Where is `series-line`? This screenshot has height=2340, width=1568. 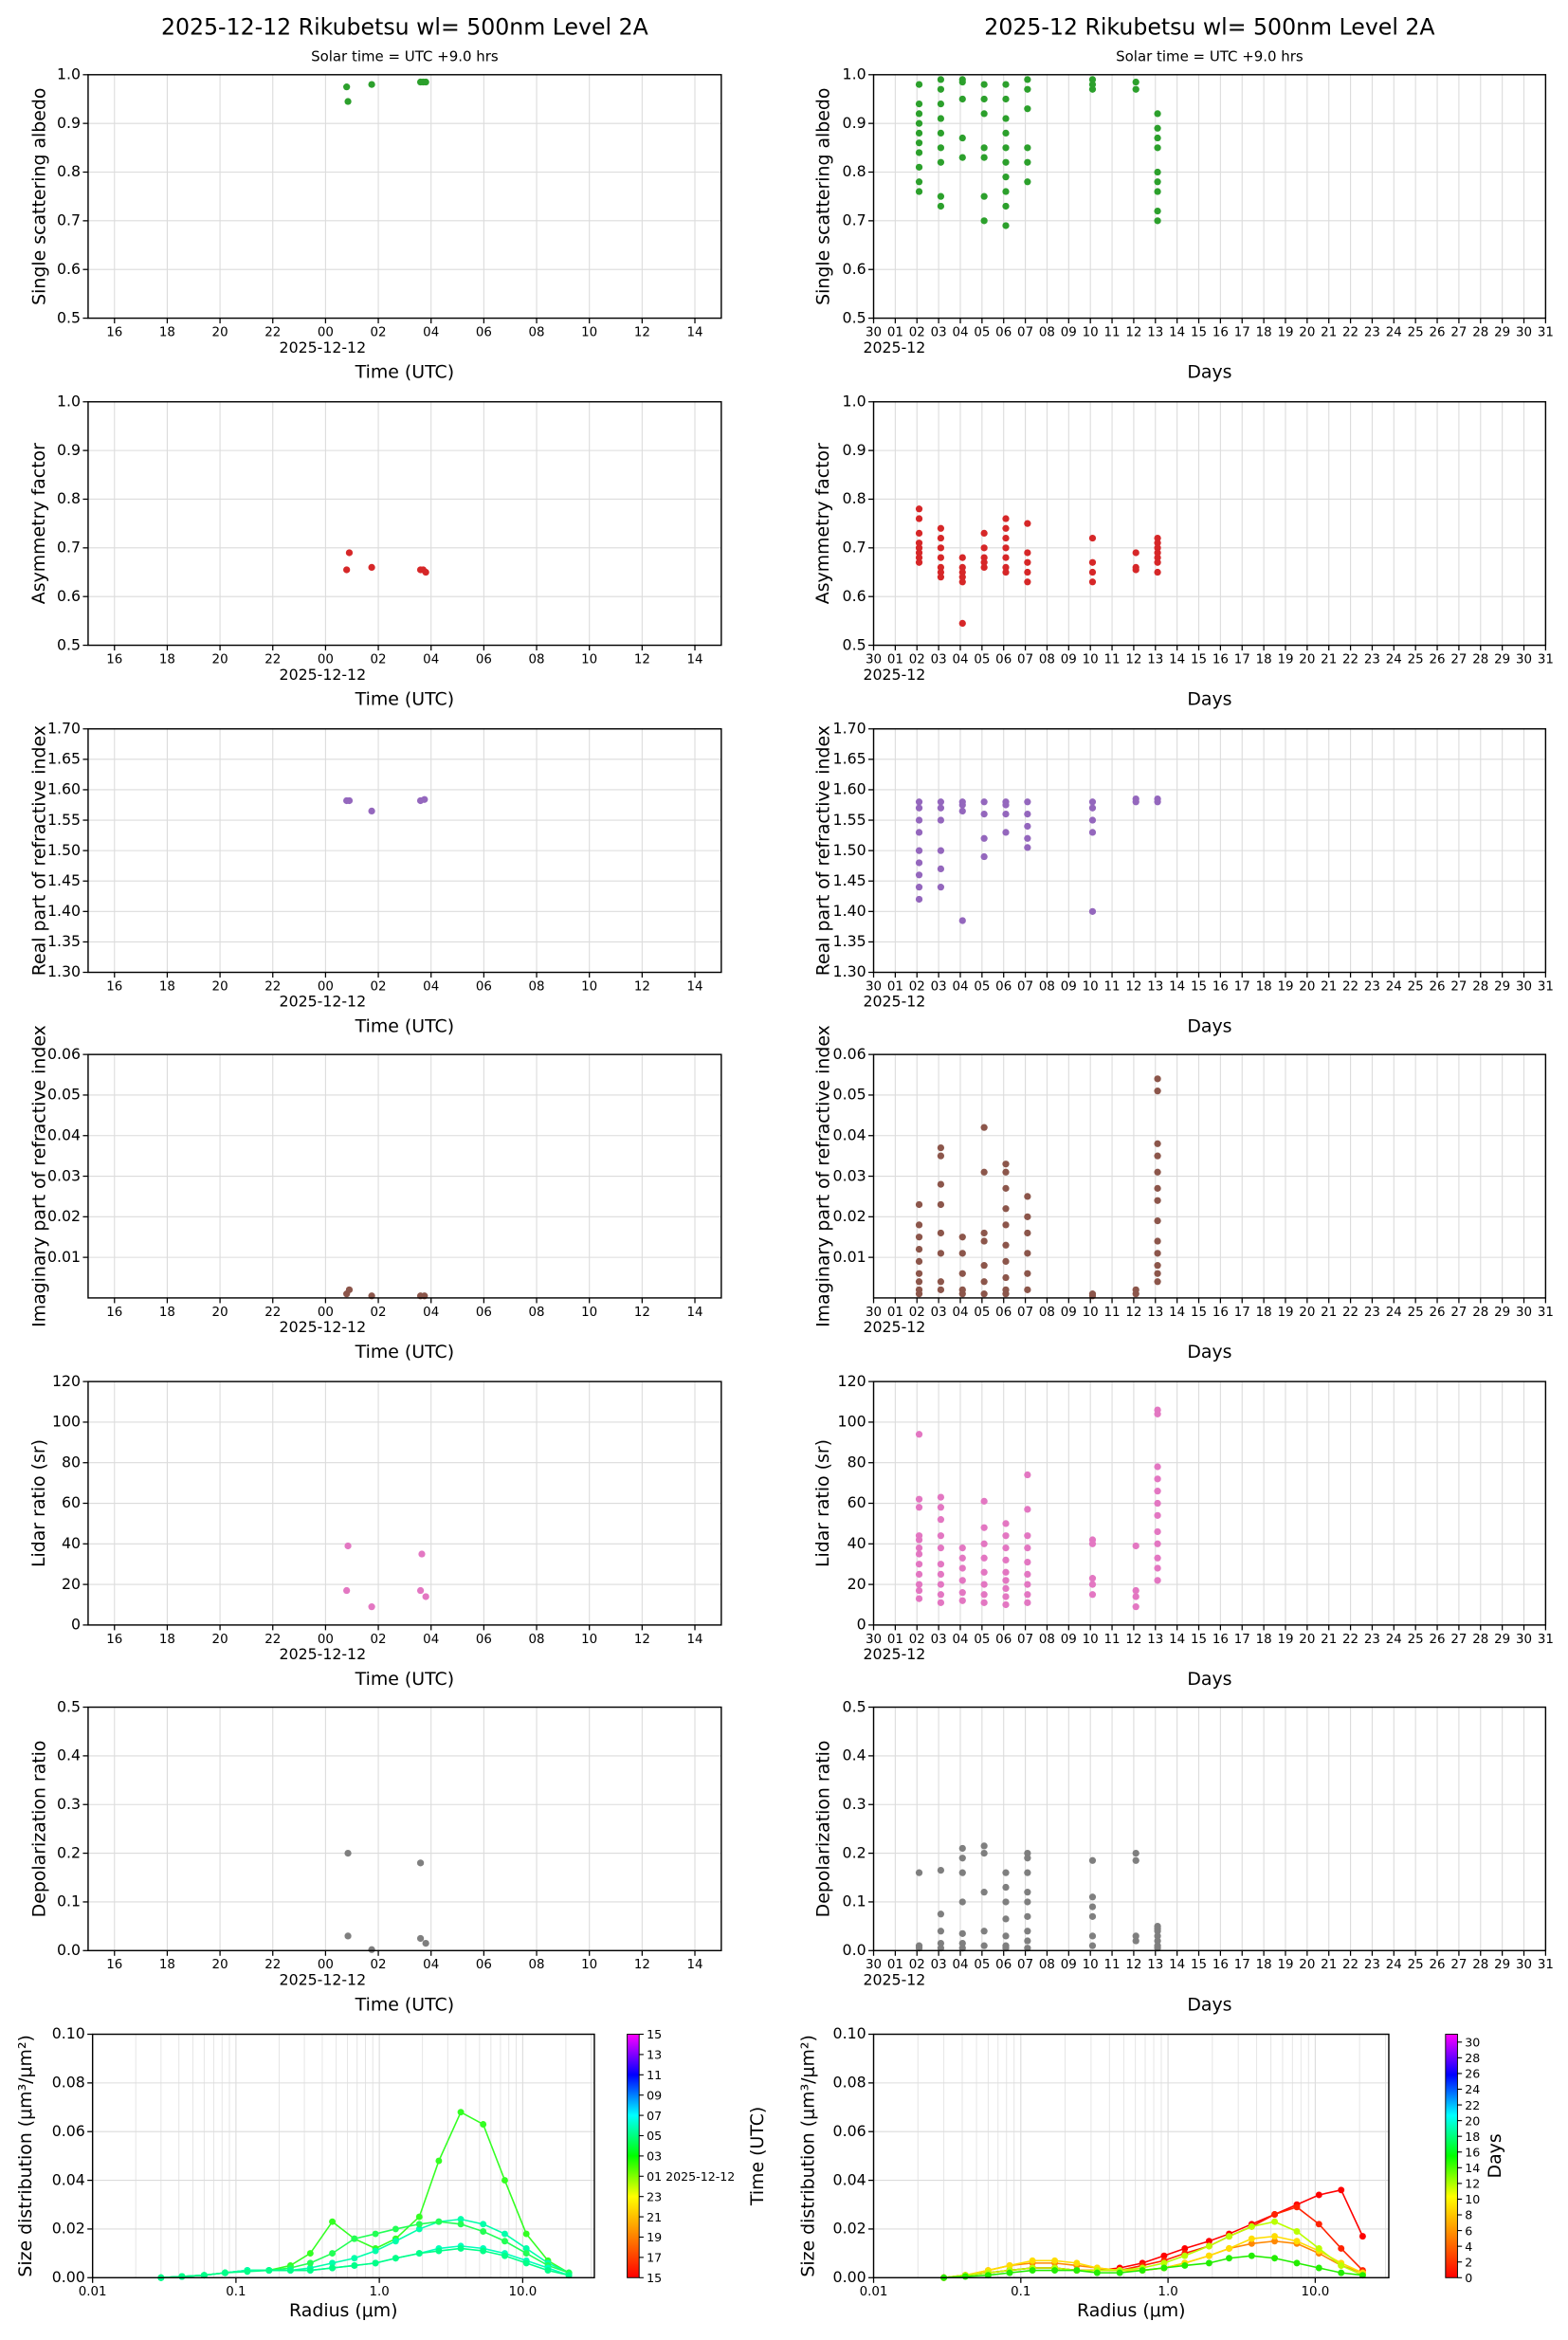
series-line is located at coordinates (365, 2263).